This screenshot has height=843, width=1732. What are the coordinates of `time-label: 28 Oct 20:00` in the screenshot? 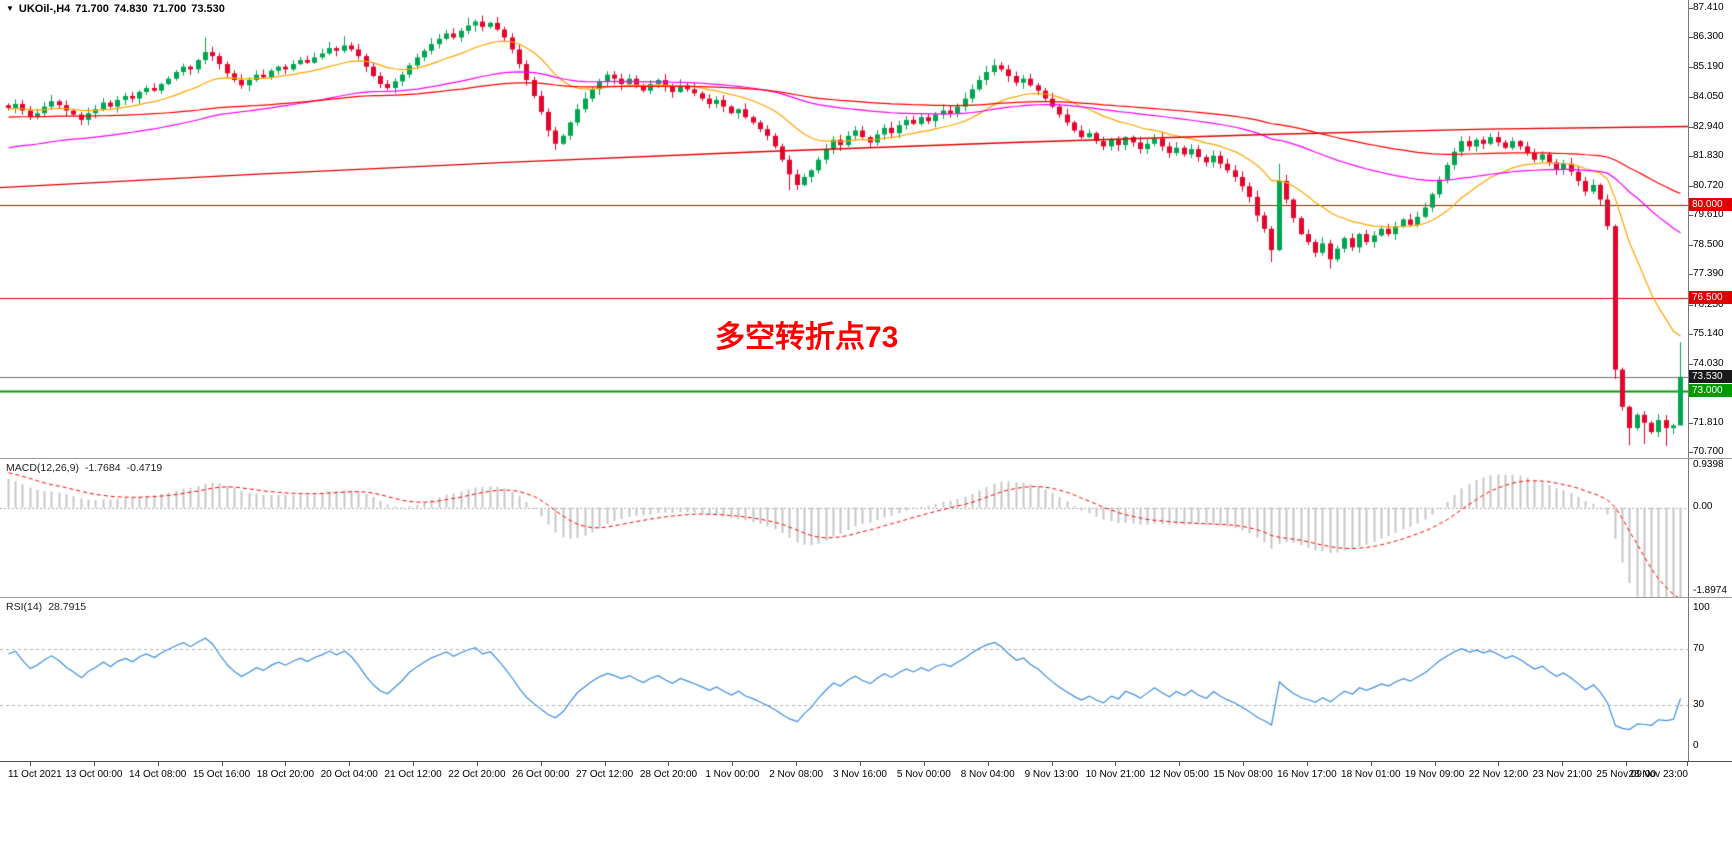 It's located at (668, 774).